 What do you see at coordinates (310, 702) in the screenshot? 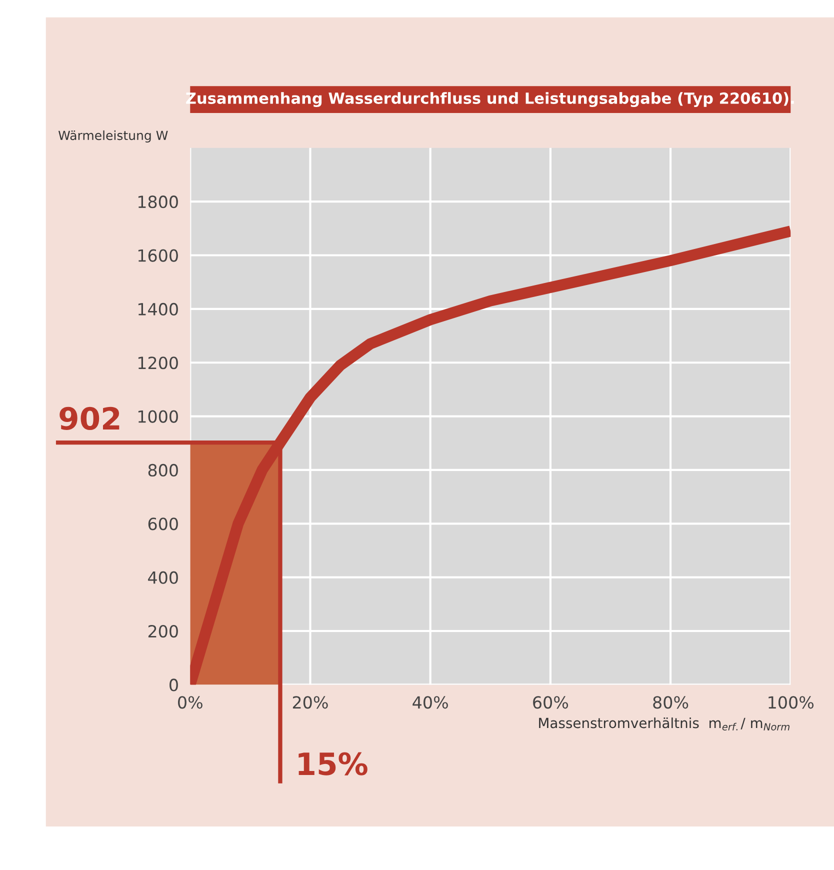
I see `x-tick-label: 20%` at bounding box center [310, 702].